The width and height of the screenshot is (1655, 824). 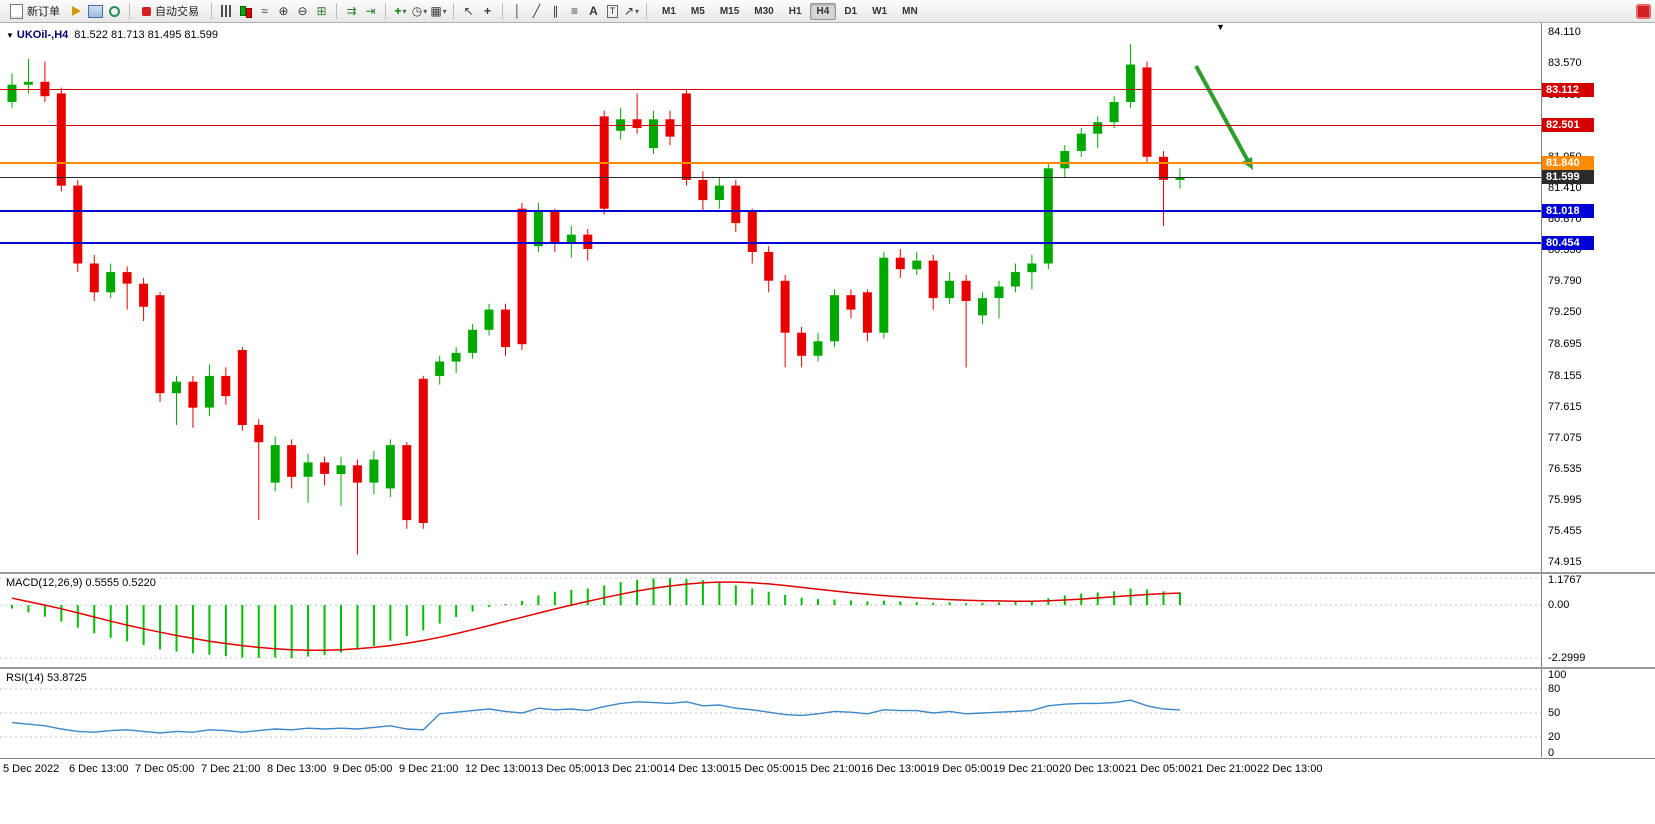 I want to click on templates-icon: ▦ ▾, so click(x=438, y=11).